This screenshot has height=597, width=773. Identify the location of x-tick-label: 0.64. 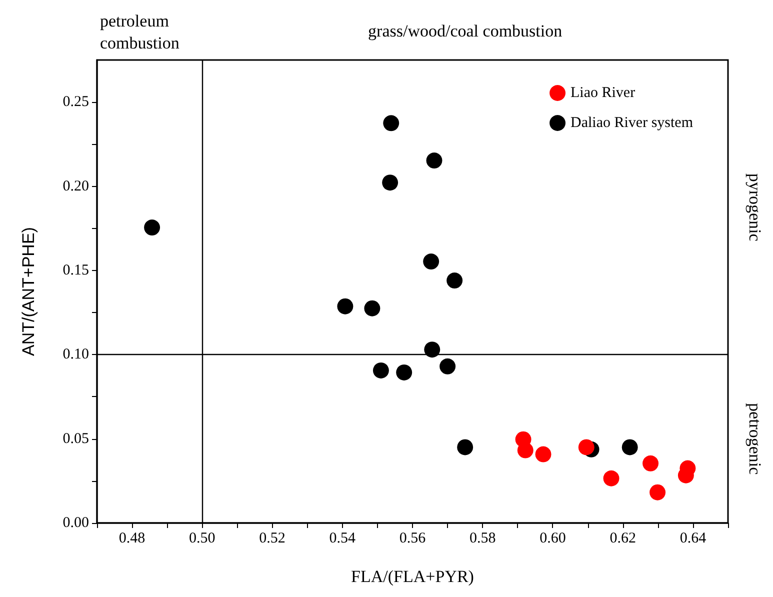
(693, 538).